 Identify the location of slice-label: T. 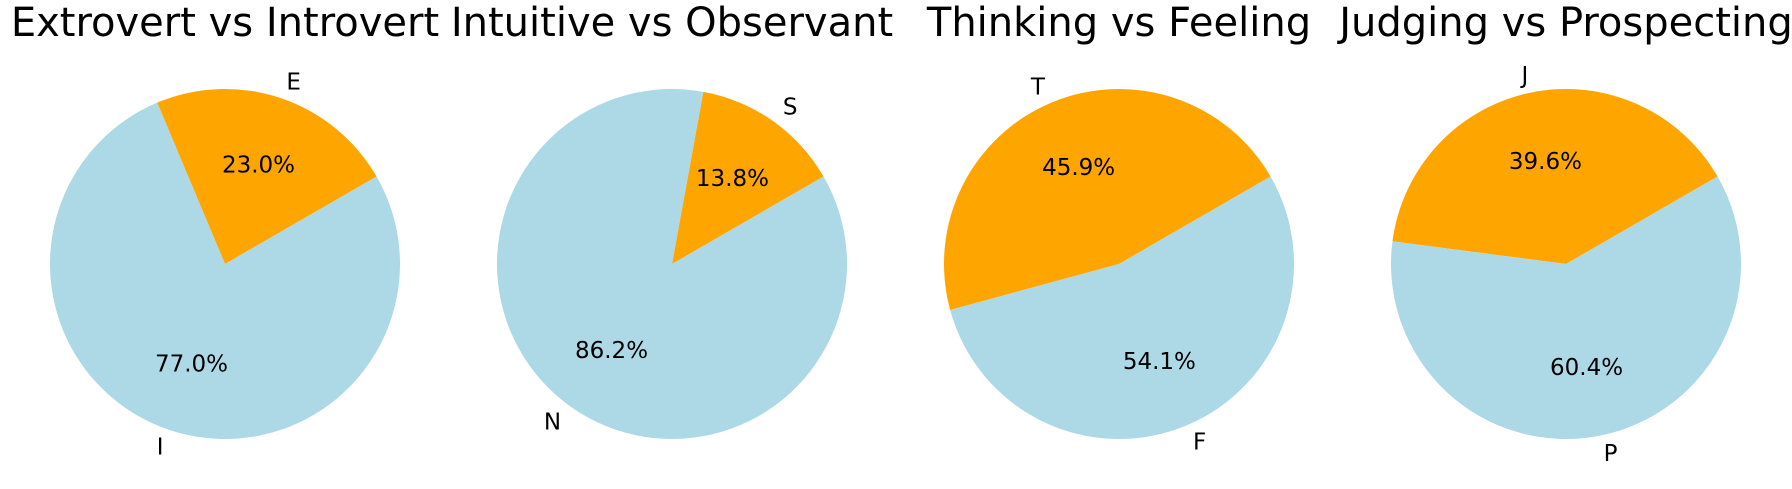
(1038, 87).